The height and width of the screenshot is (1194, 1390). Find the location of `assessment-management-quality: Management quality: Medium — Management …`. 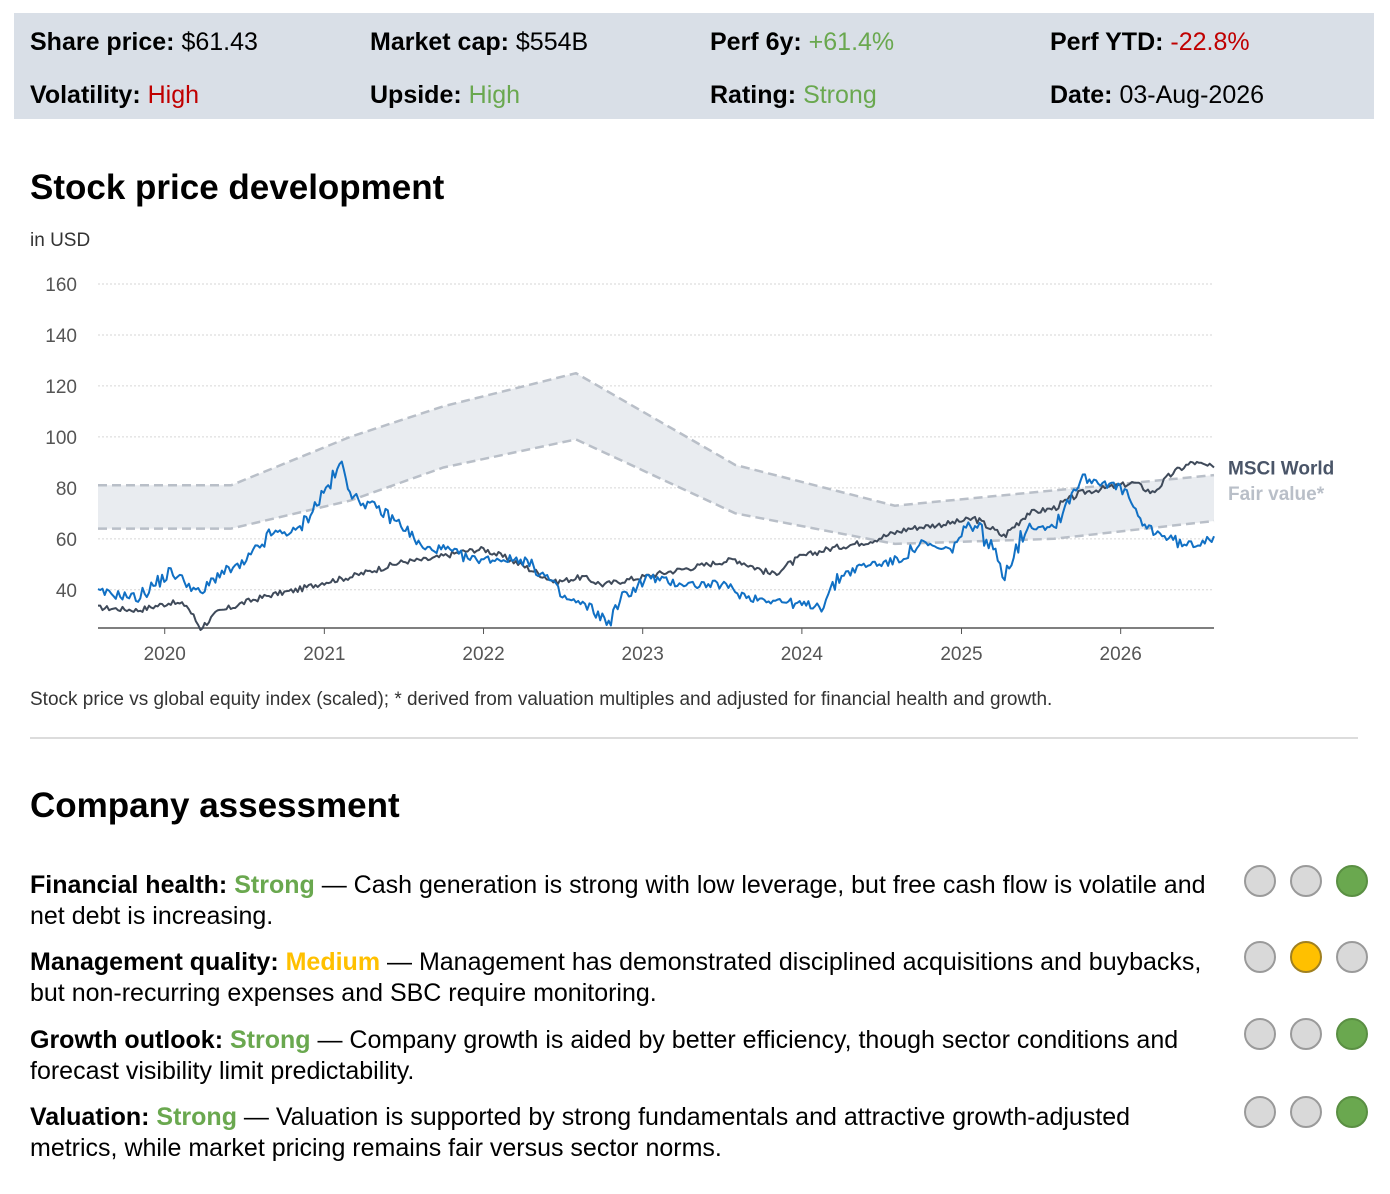

assessment-management-quality: Management quality: Medium — Management … is located at coordinates (620, 978).